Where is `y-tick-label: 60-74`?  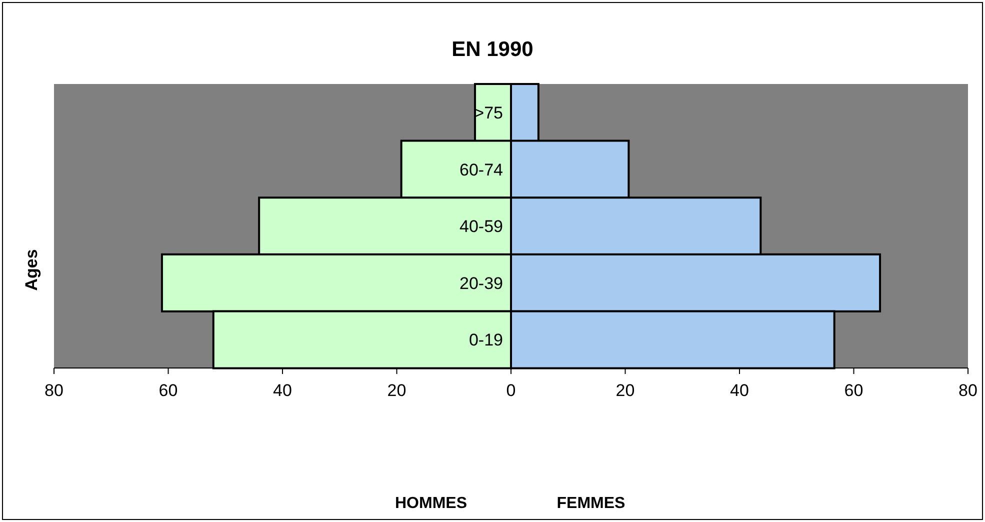
y-tick-label: 60-74 is located at coordinates (481, 170).